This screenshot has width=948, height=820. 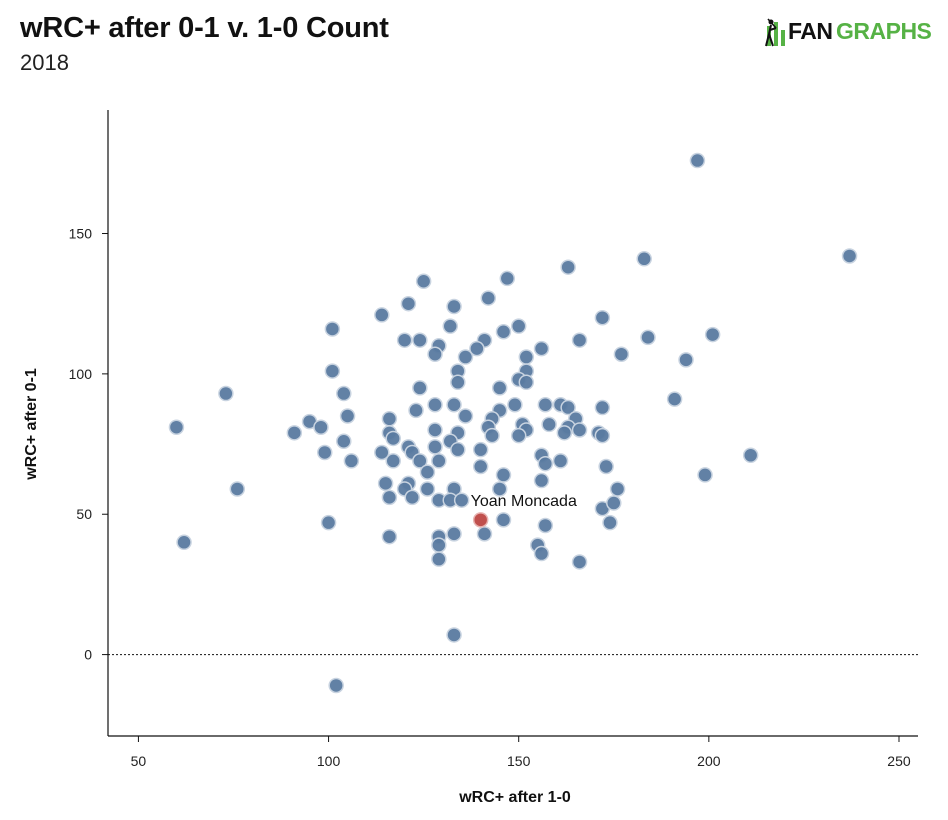 What do you see at coordinates (480, 520) in the screenshot?
I see `highlight-point` at bounding box center [480, 520].